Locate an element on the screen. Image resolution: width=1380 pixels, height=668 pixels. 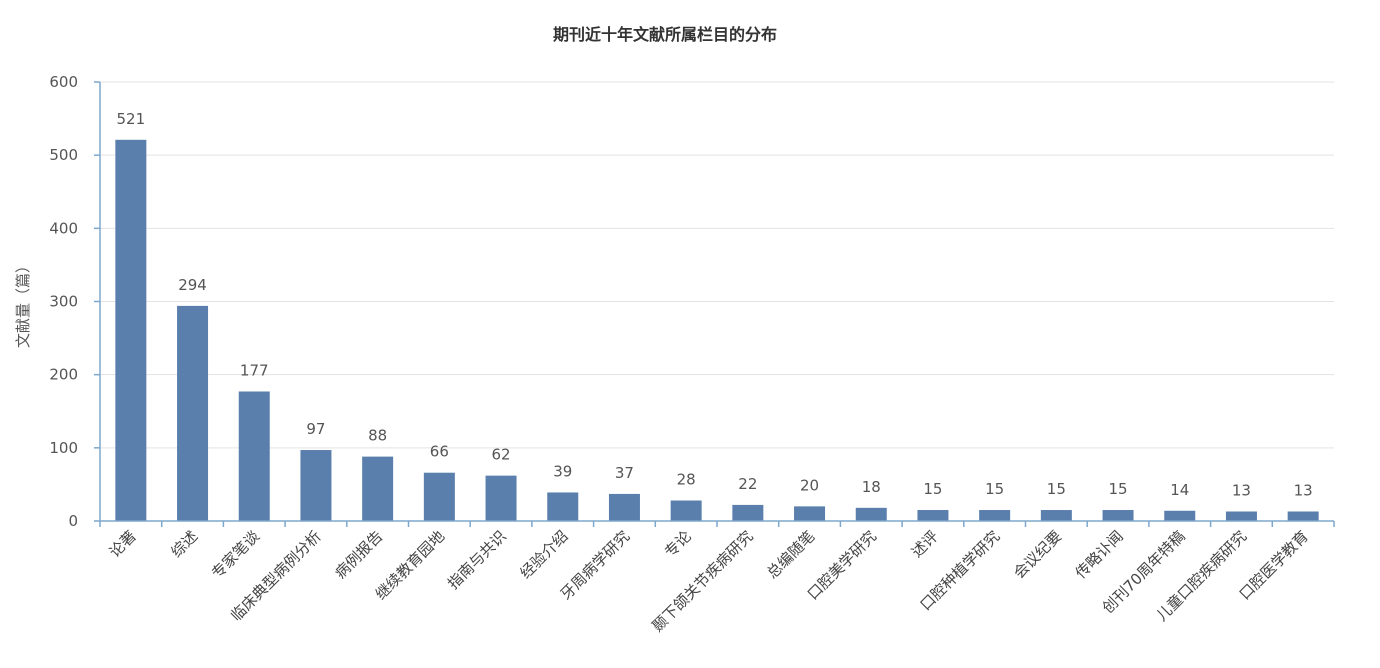
data-label: 14 is located at coordinates (1179, 490).